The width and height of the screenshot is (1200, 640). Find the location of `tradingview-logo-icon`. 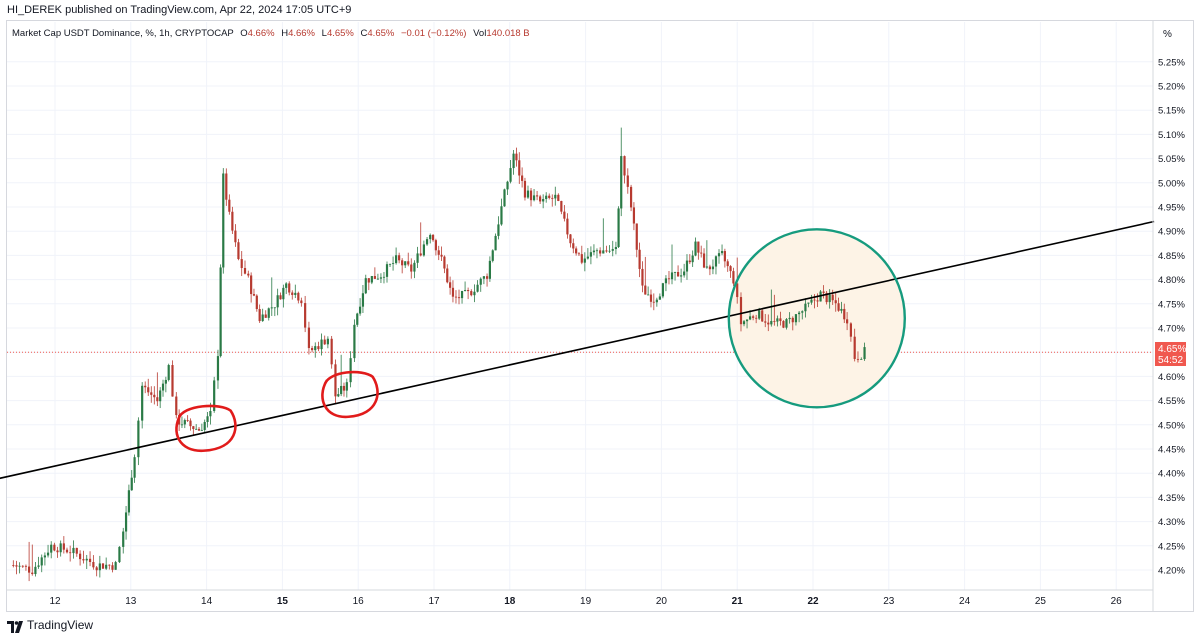

tradingview-logo-icon is located at coordinates (15, 629).